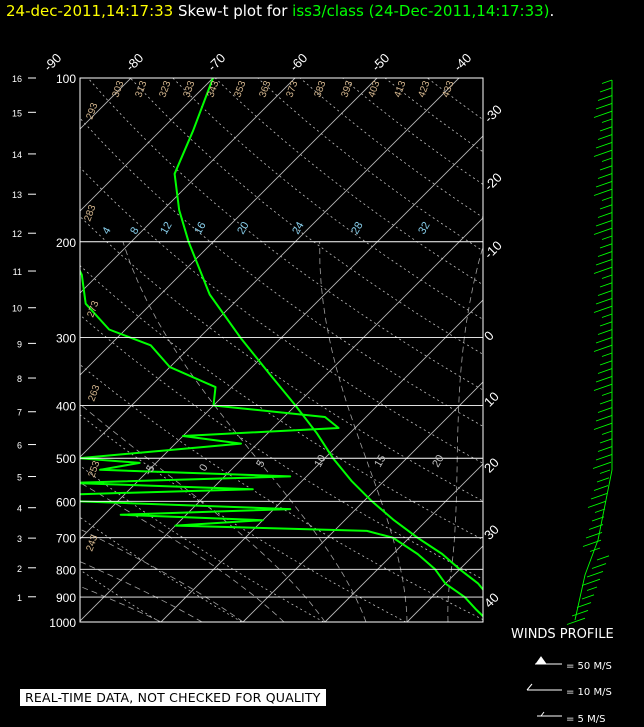 Image resolution: width=644 pixels, height=727 pixels. Describe the element at coordinates (381, 62) in the screenshot. I see `top-temp-label: -50` at that location.